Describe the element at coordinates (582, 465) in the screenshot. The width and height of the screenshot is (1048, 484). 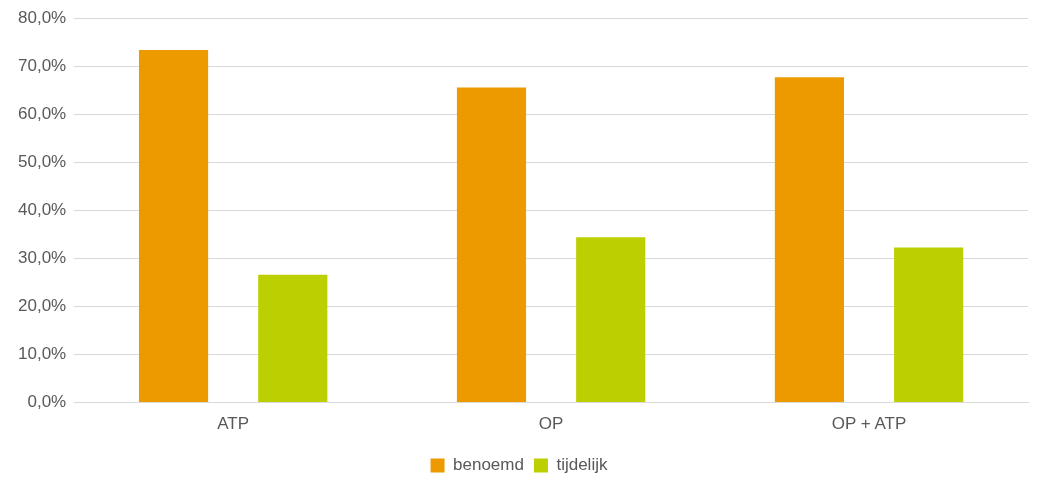
I see `legend-label: tijdelijk` at that location.